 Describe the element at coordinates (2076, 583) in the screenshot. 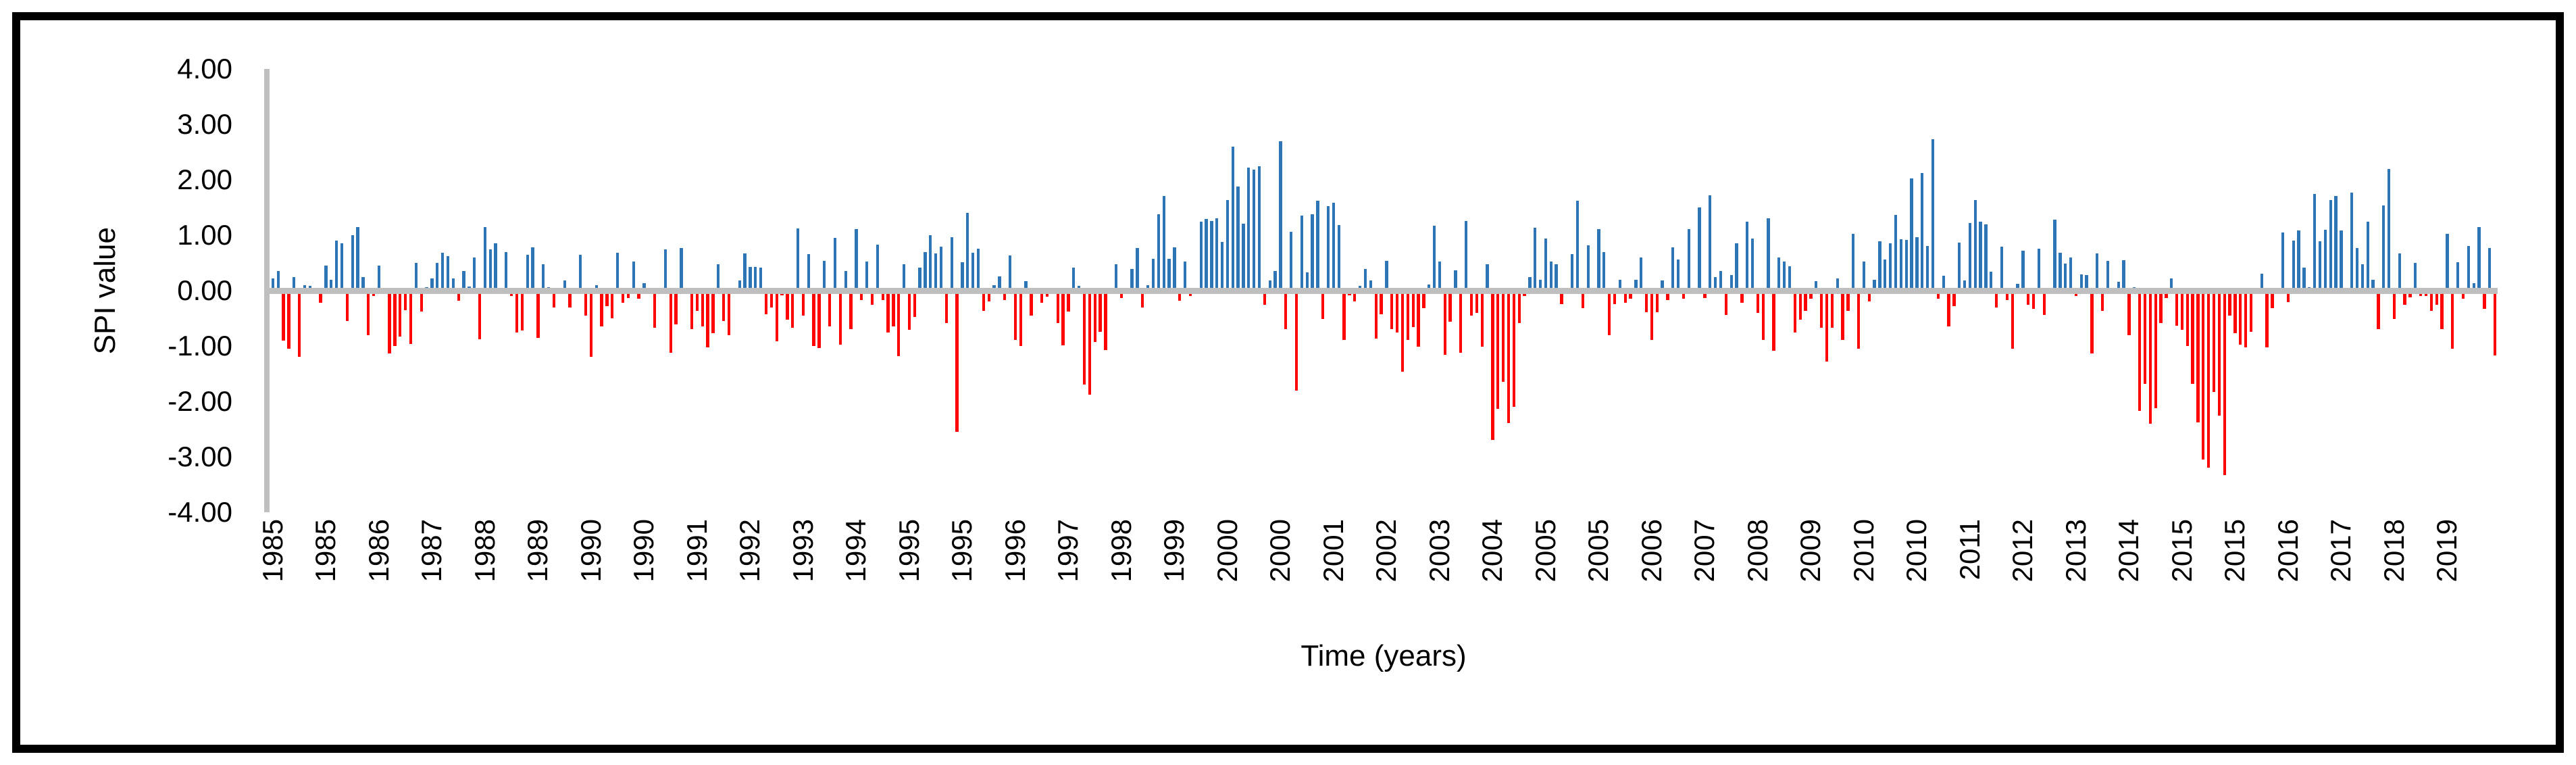

I see `x-tick-label: 2013` at that location.